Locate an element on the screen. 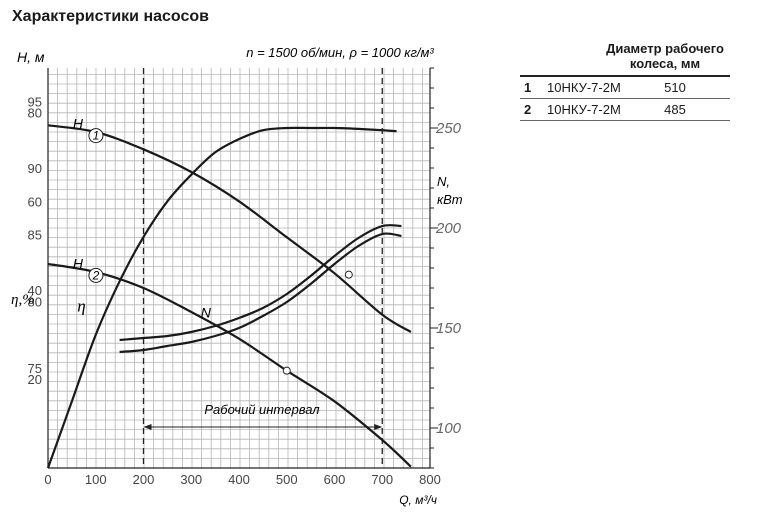  eff-tick-label: 60 is located at coordinates (35, 201).